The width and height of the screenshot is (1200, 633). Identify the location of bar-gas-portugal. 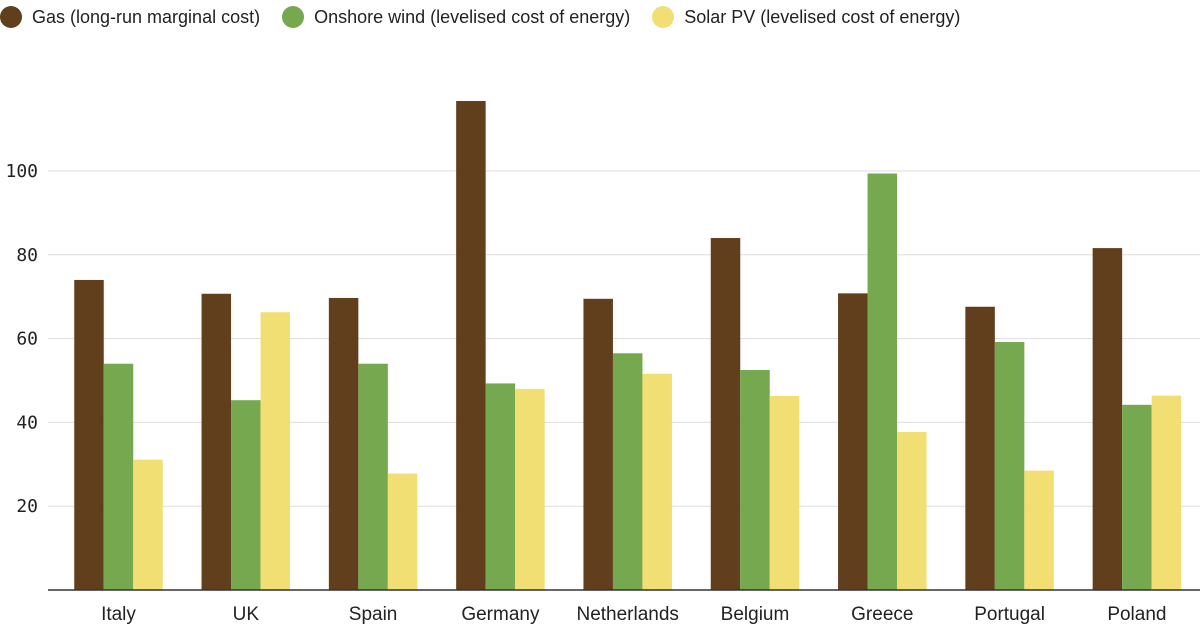
(980, 448).